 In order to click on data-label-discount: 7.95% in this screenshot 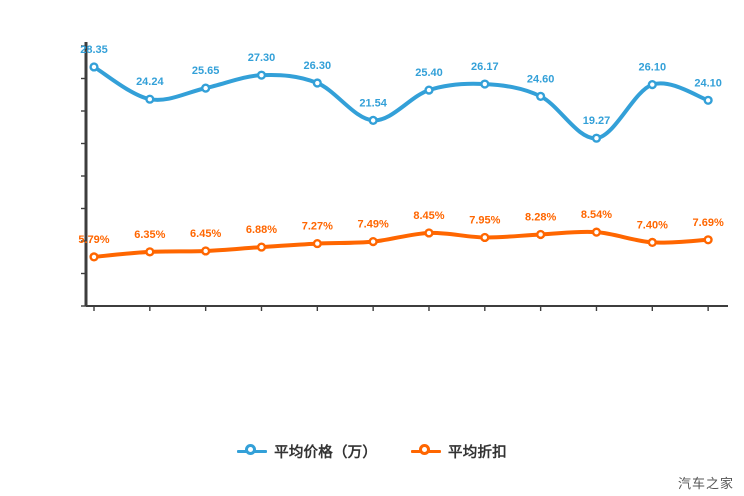, I will do `click(484, 220)`.